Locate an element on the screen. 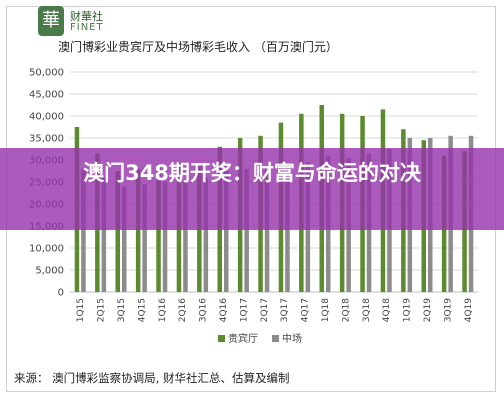 The image size is (504, 400). x-tick-label: 3Q17 is located at coordinates (285, 310).